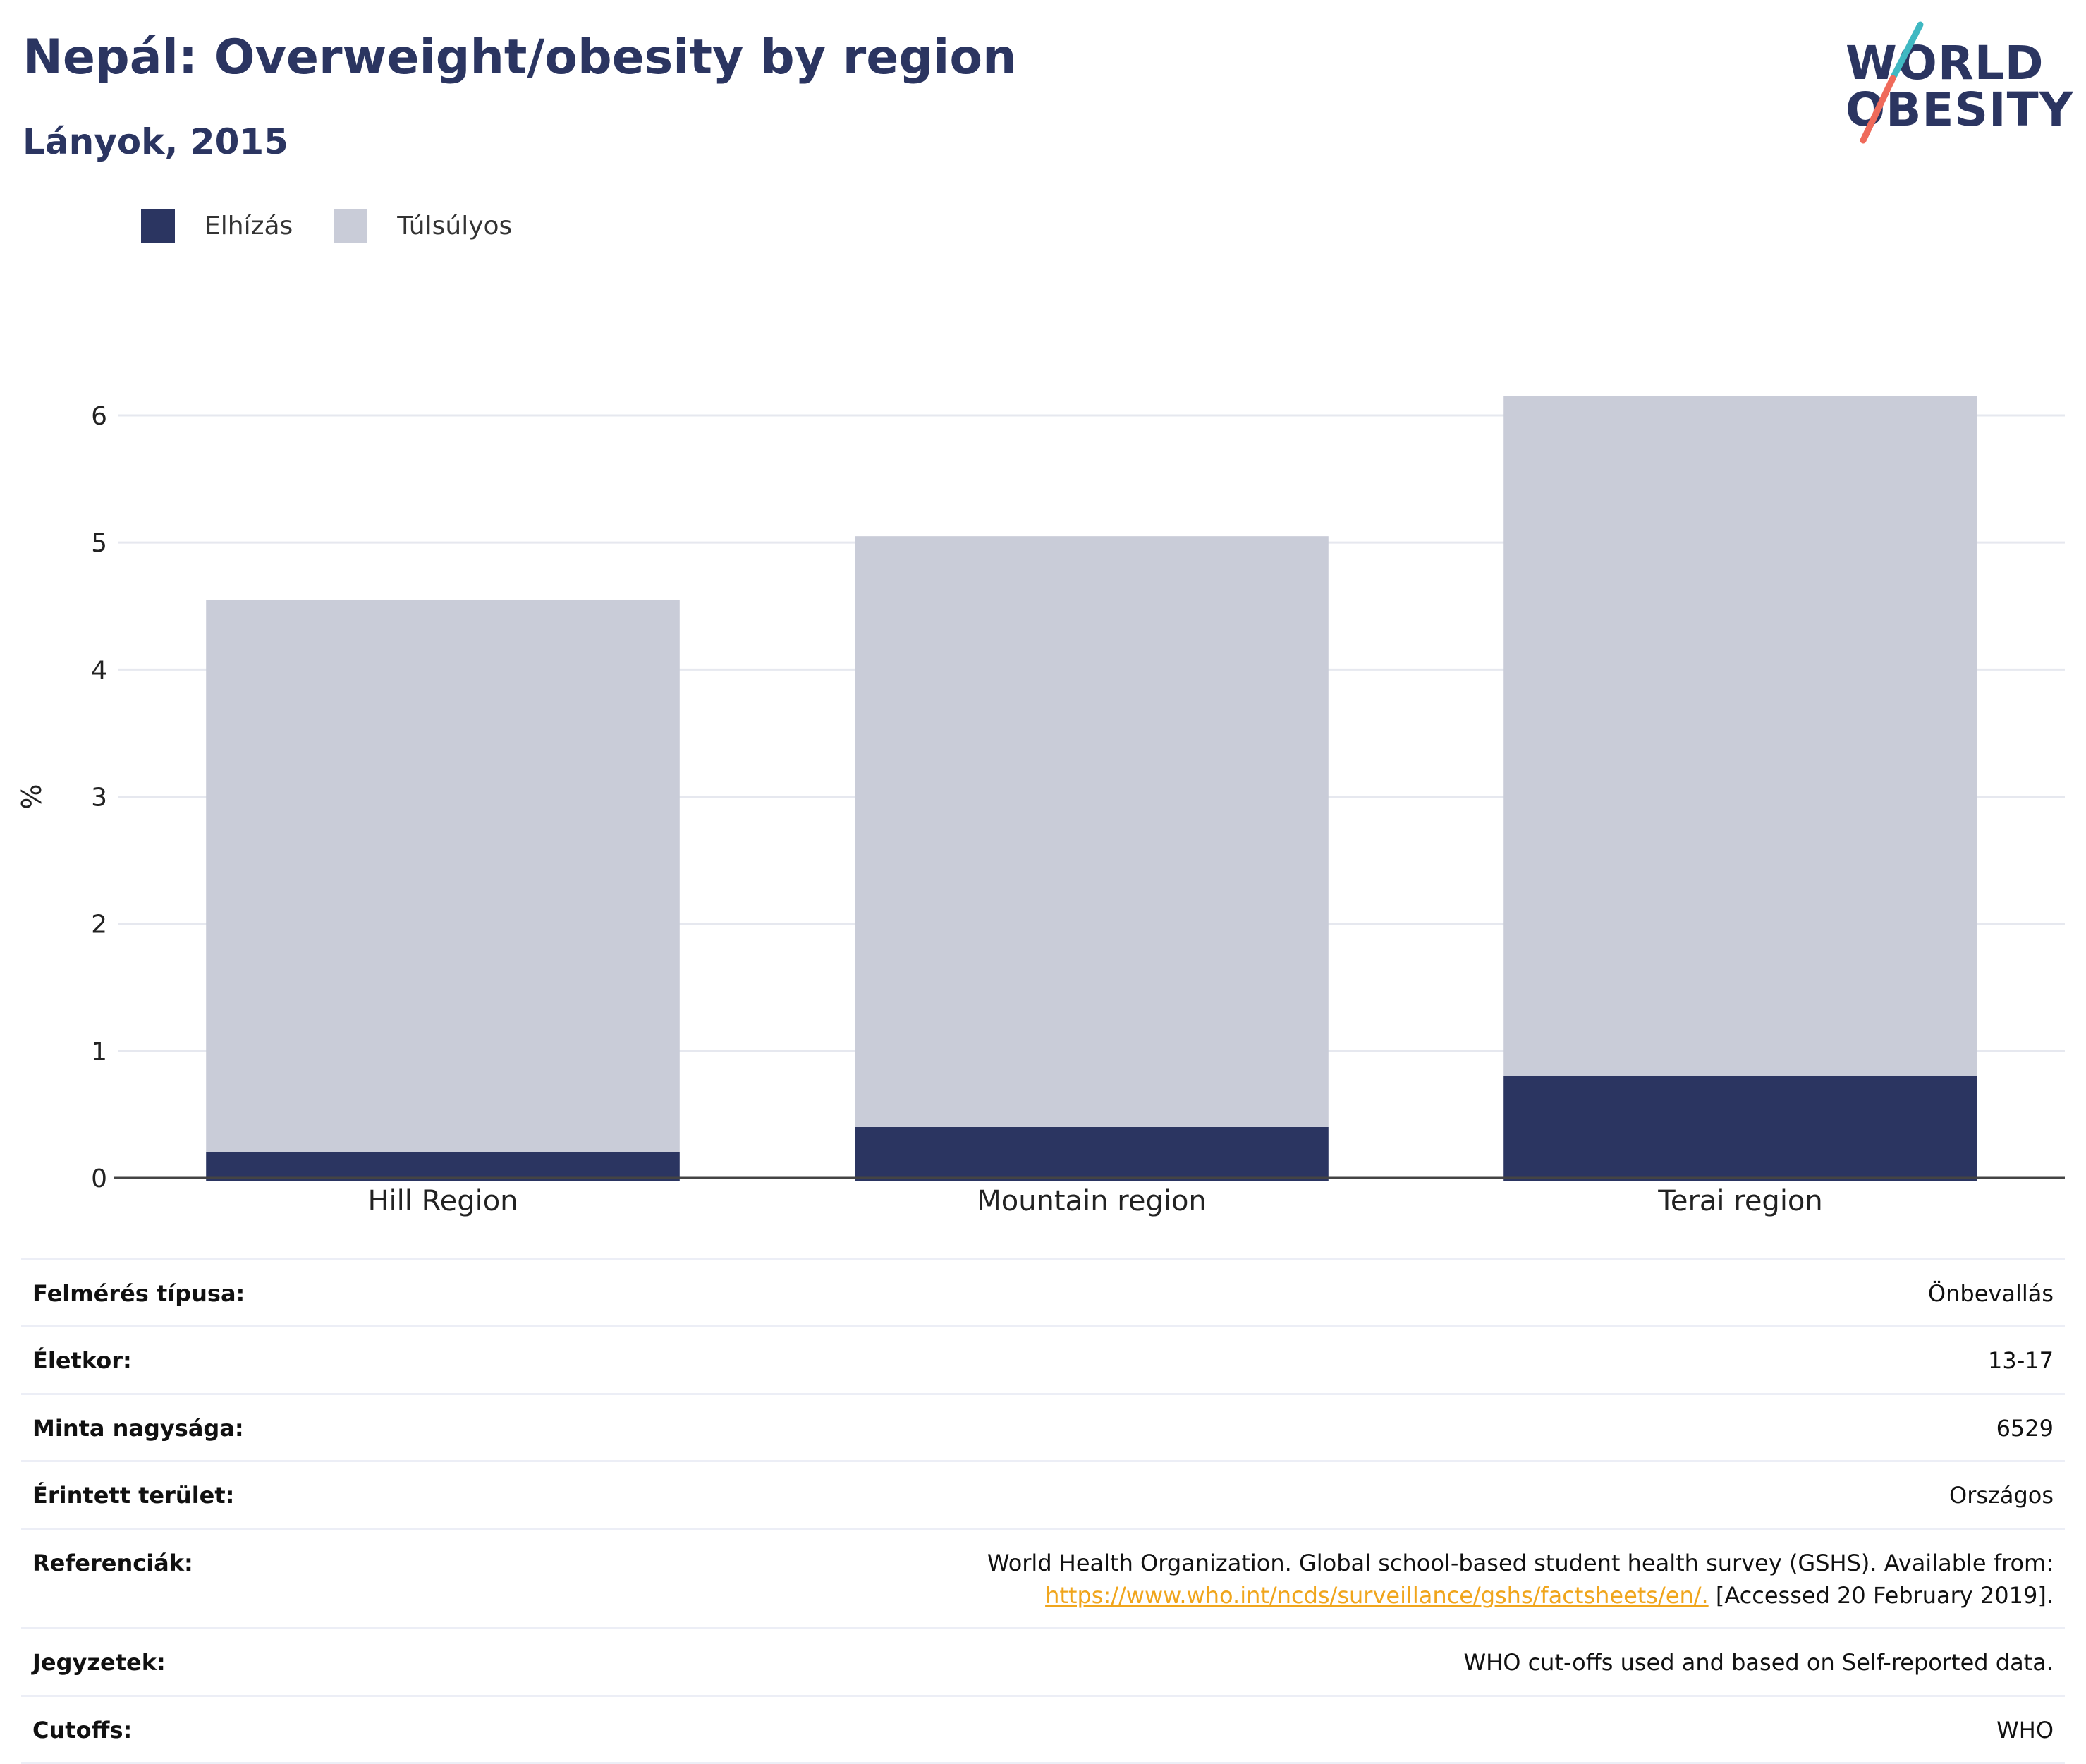  I want to click on y-tick-label: 1, so click(99, 1052).